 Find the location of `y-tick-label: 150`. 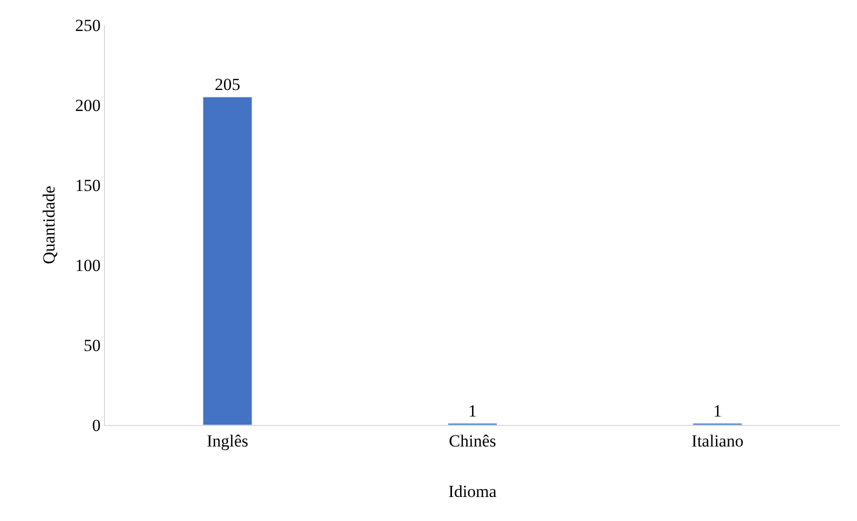

y-tick-label: 150 is located at coordinates (88, 185).